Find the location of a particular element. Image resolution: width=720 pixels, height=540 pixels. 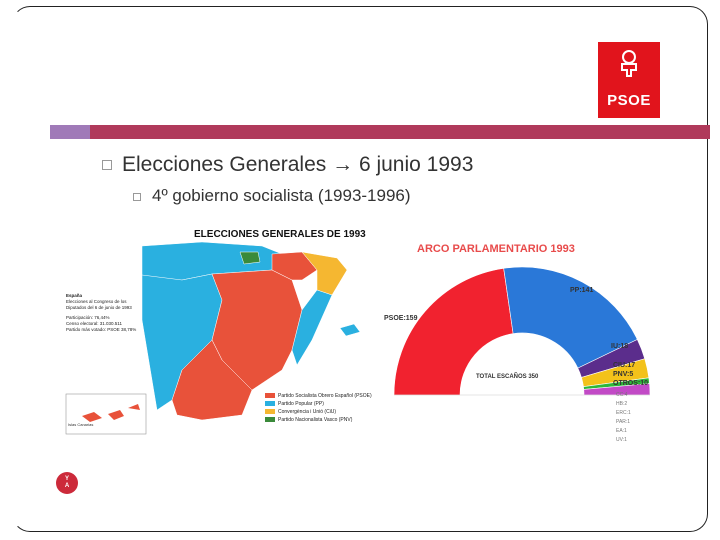

label-iu: IU:18 is located at coordinates (620, 346).